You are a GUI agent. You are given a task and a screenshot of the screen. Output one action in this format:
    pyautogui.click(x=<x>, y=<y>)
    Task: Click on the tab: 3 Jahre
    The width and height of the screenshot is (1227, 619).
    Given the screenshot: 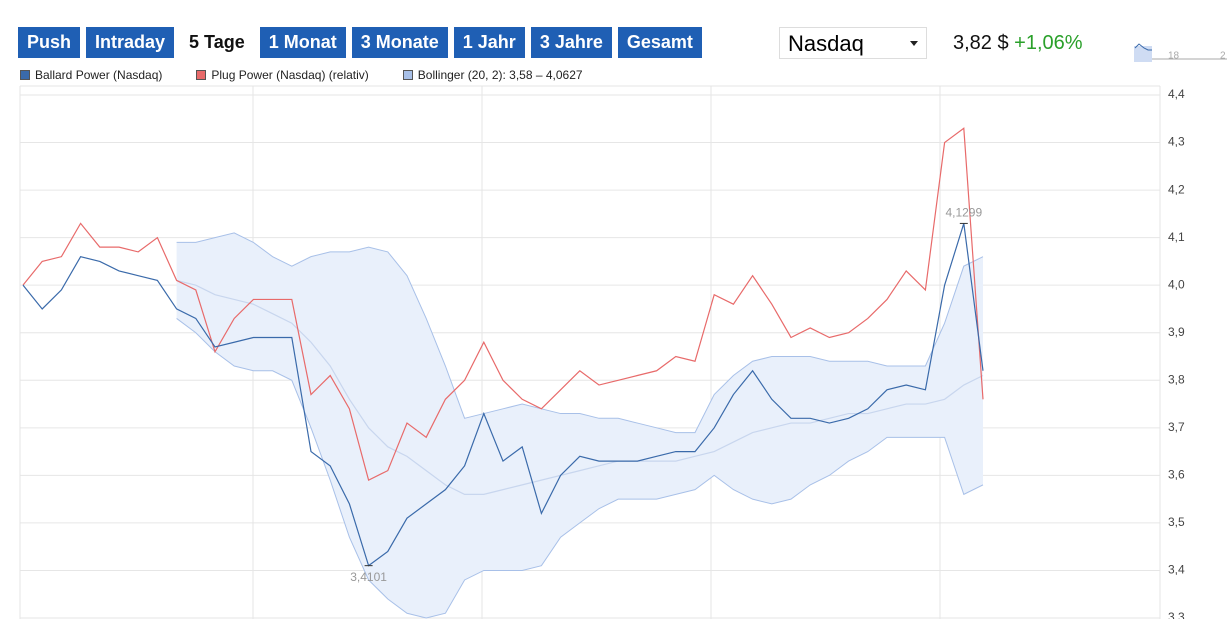 What is the action you would take?
    pyautogui.click(x=571, y=42)
    